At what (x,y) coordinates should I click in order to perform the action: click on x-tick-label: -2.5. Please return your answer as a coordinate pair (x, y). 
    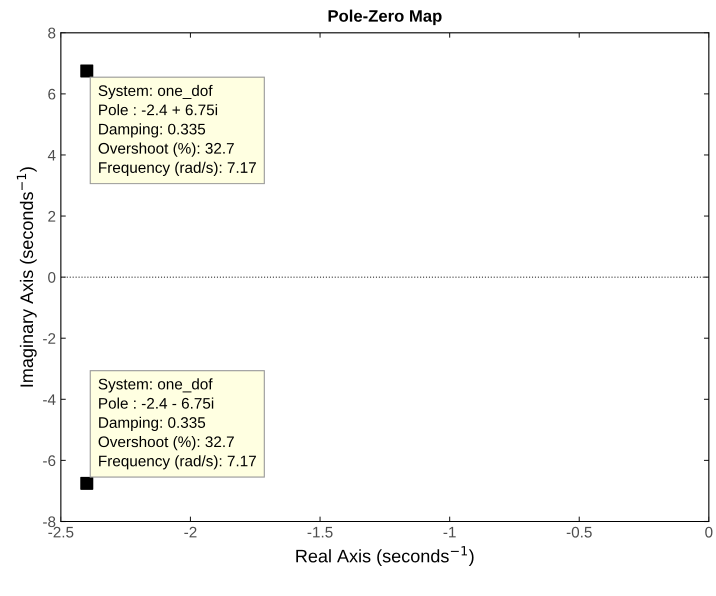
    Looking at the image, I should click on (61, 532).